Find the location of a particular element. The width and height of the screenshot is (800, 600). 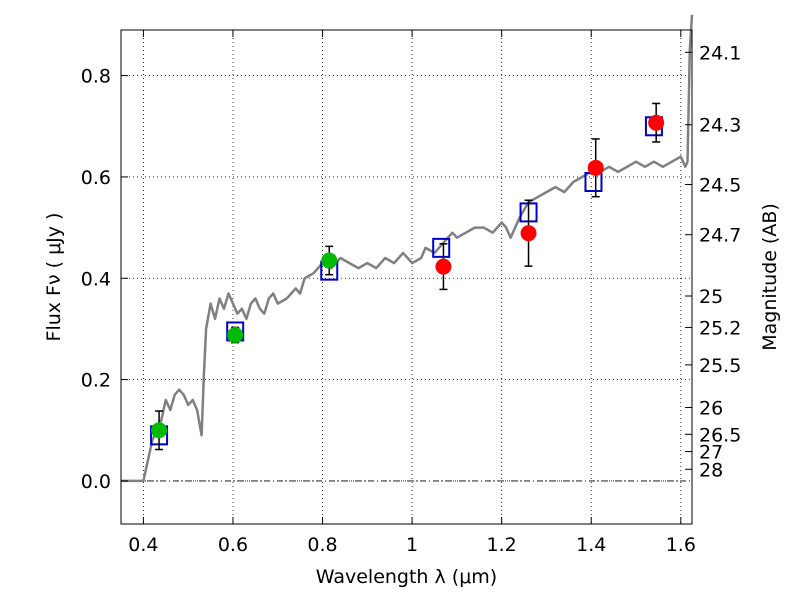

x-tick-label: 0.8 is located at coordinates (322, 545).